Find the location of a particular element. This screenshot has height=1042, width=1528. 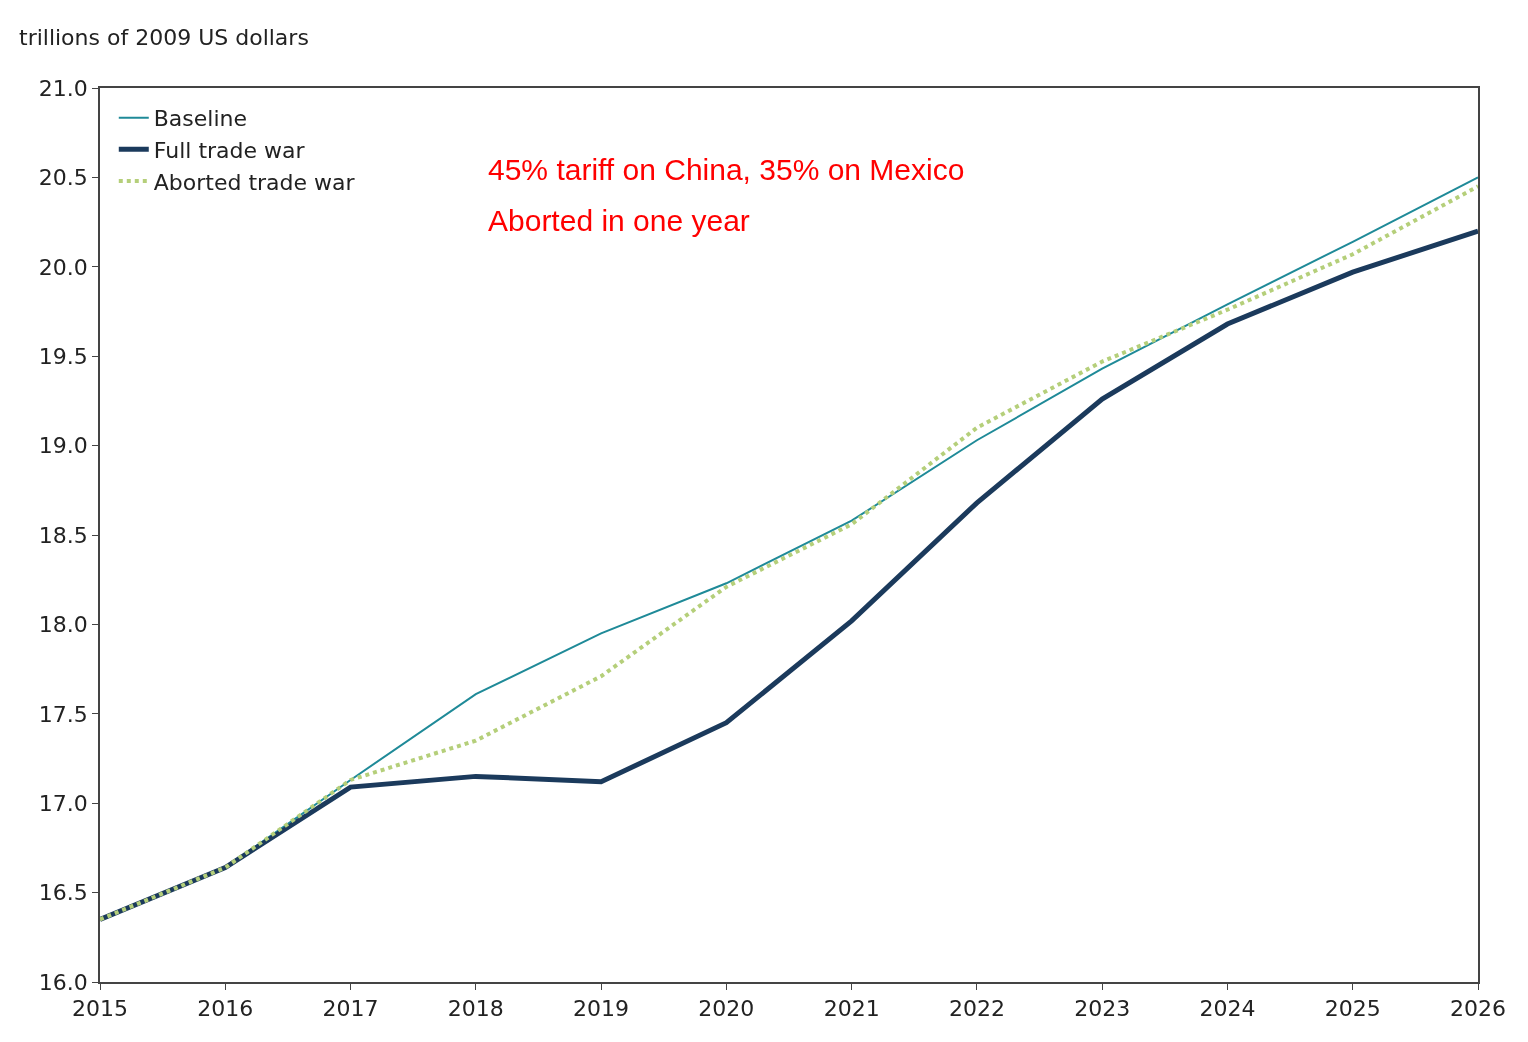

x-tick-label: 2022 is located at coordinates (976, 1009).